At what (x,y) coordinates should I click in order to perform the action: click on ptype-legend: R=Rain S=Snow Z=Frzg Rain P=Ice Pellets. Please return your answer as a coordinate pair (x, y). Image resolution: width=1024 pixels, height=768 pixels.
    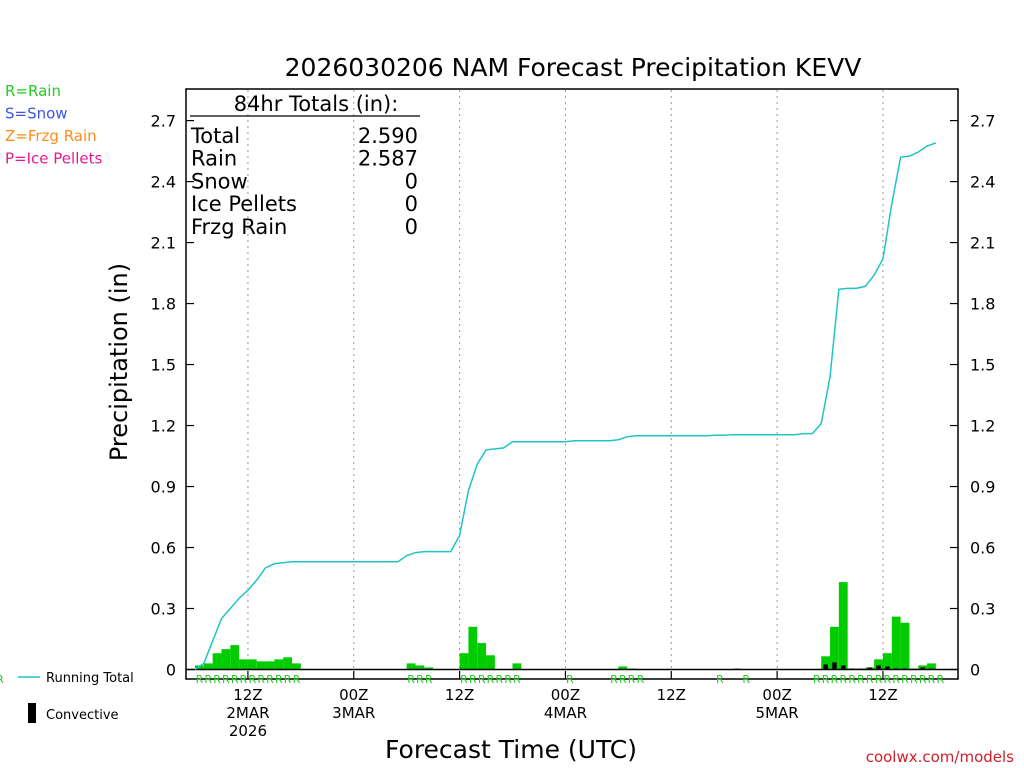
    Looking at the image, I should click on (53, 125).